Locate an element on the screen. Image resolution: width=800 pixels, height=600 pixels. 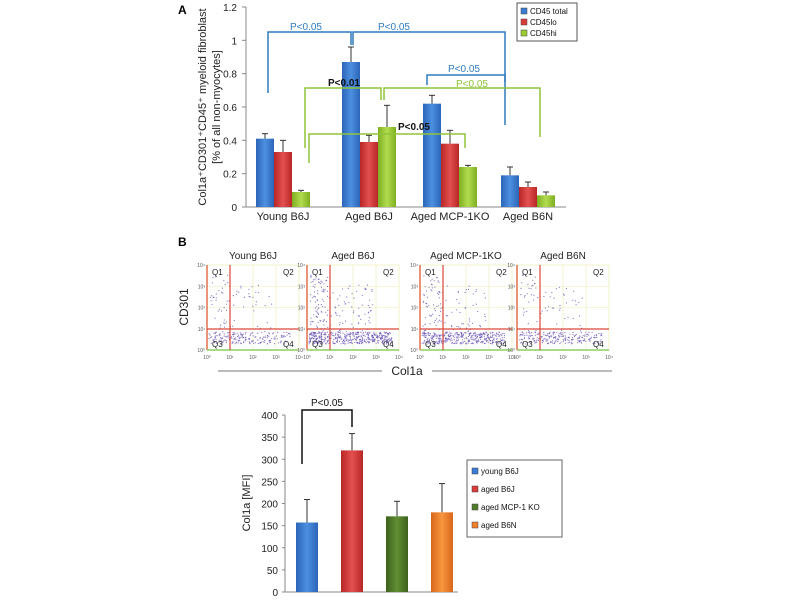
quadrant-label: Q3 is located at coordinates (430, 344).